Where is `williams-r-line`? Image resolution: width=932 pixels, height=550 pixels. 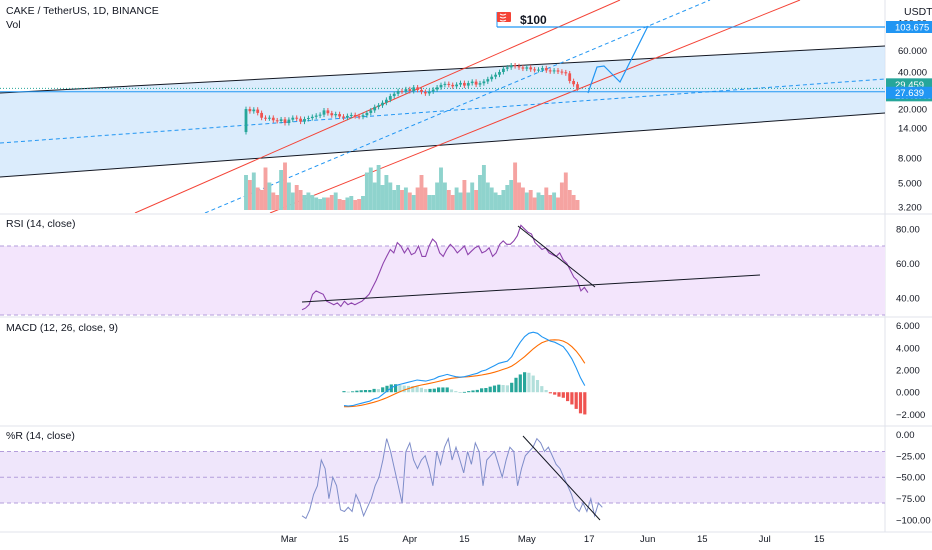 williams-r-line is located at coordinates (452, 478).